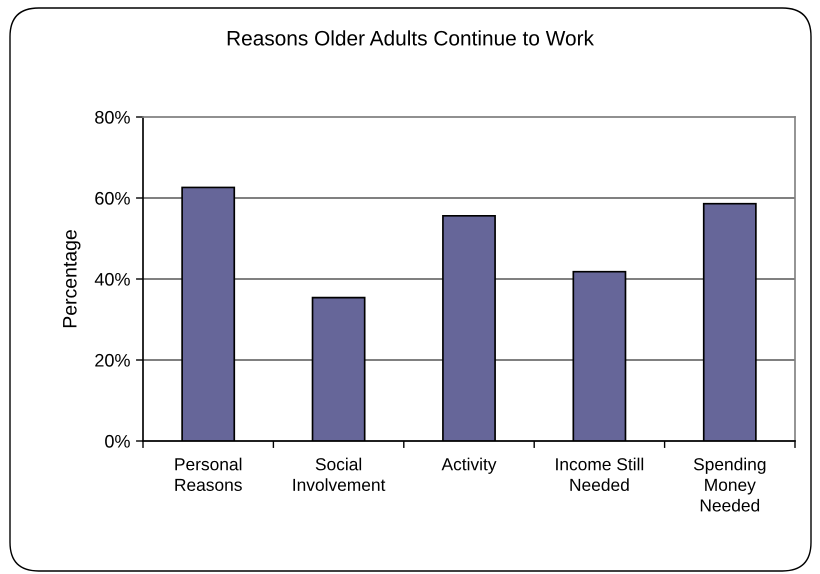 This screenshot has height=574, width=820. Describe the element at coordinates (71, 279) in the screenshot. I see `y-axis-title: Percentage` at that location.